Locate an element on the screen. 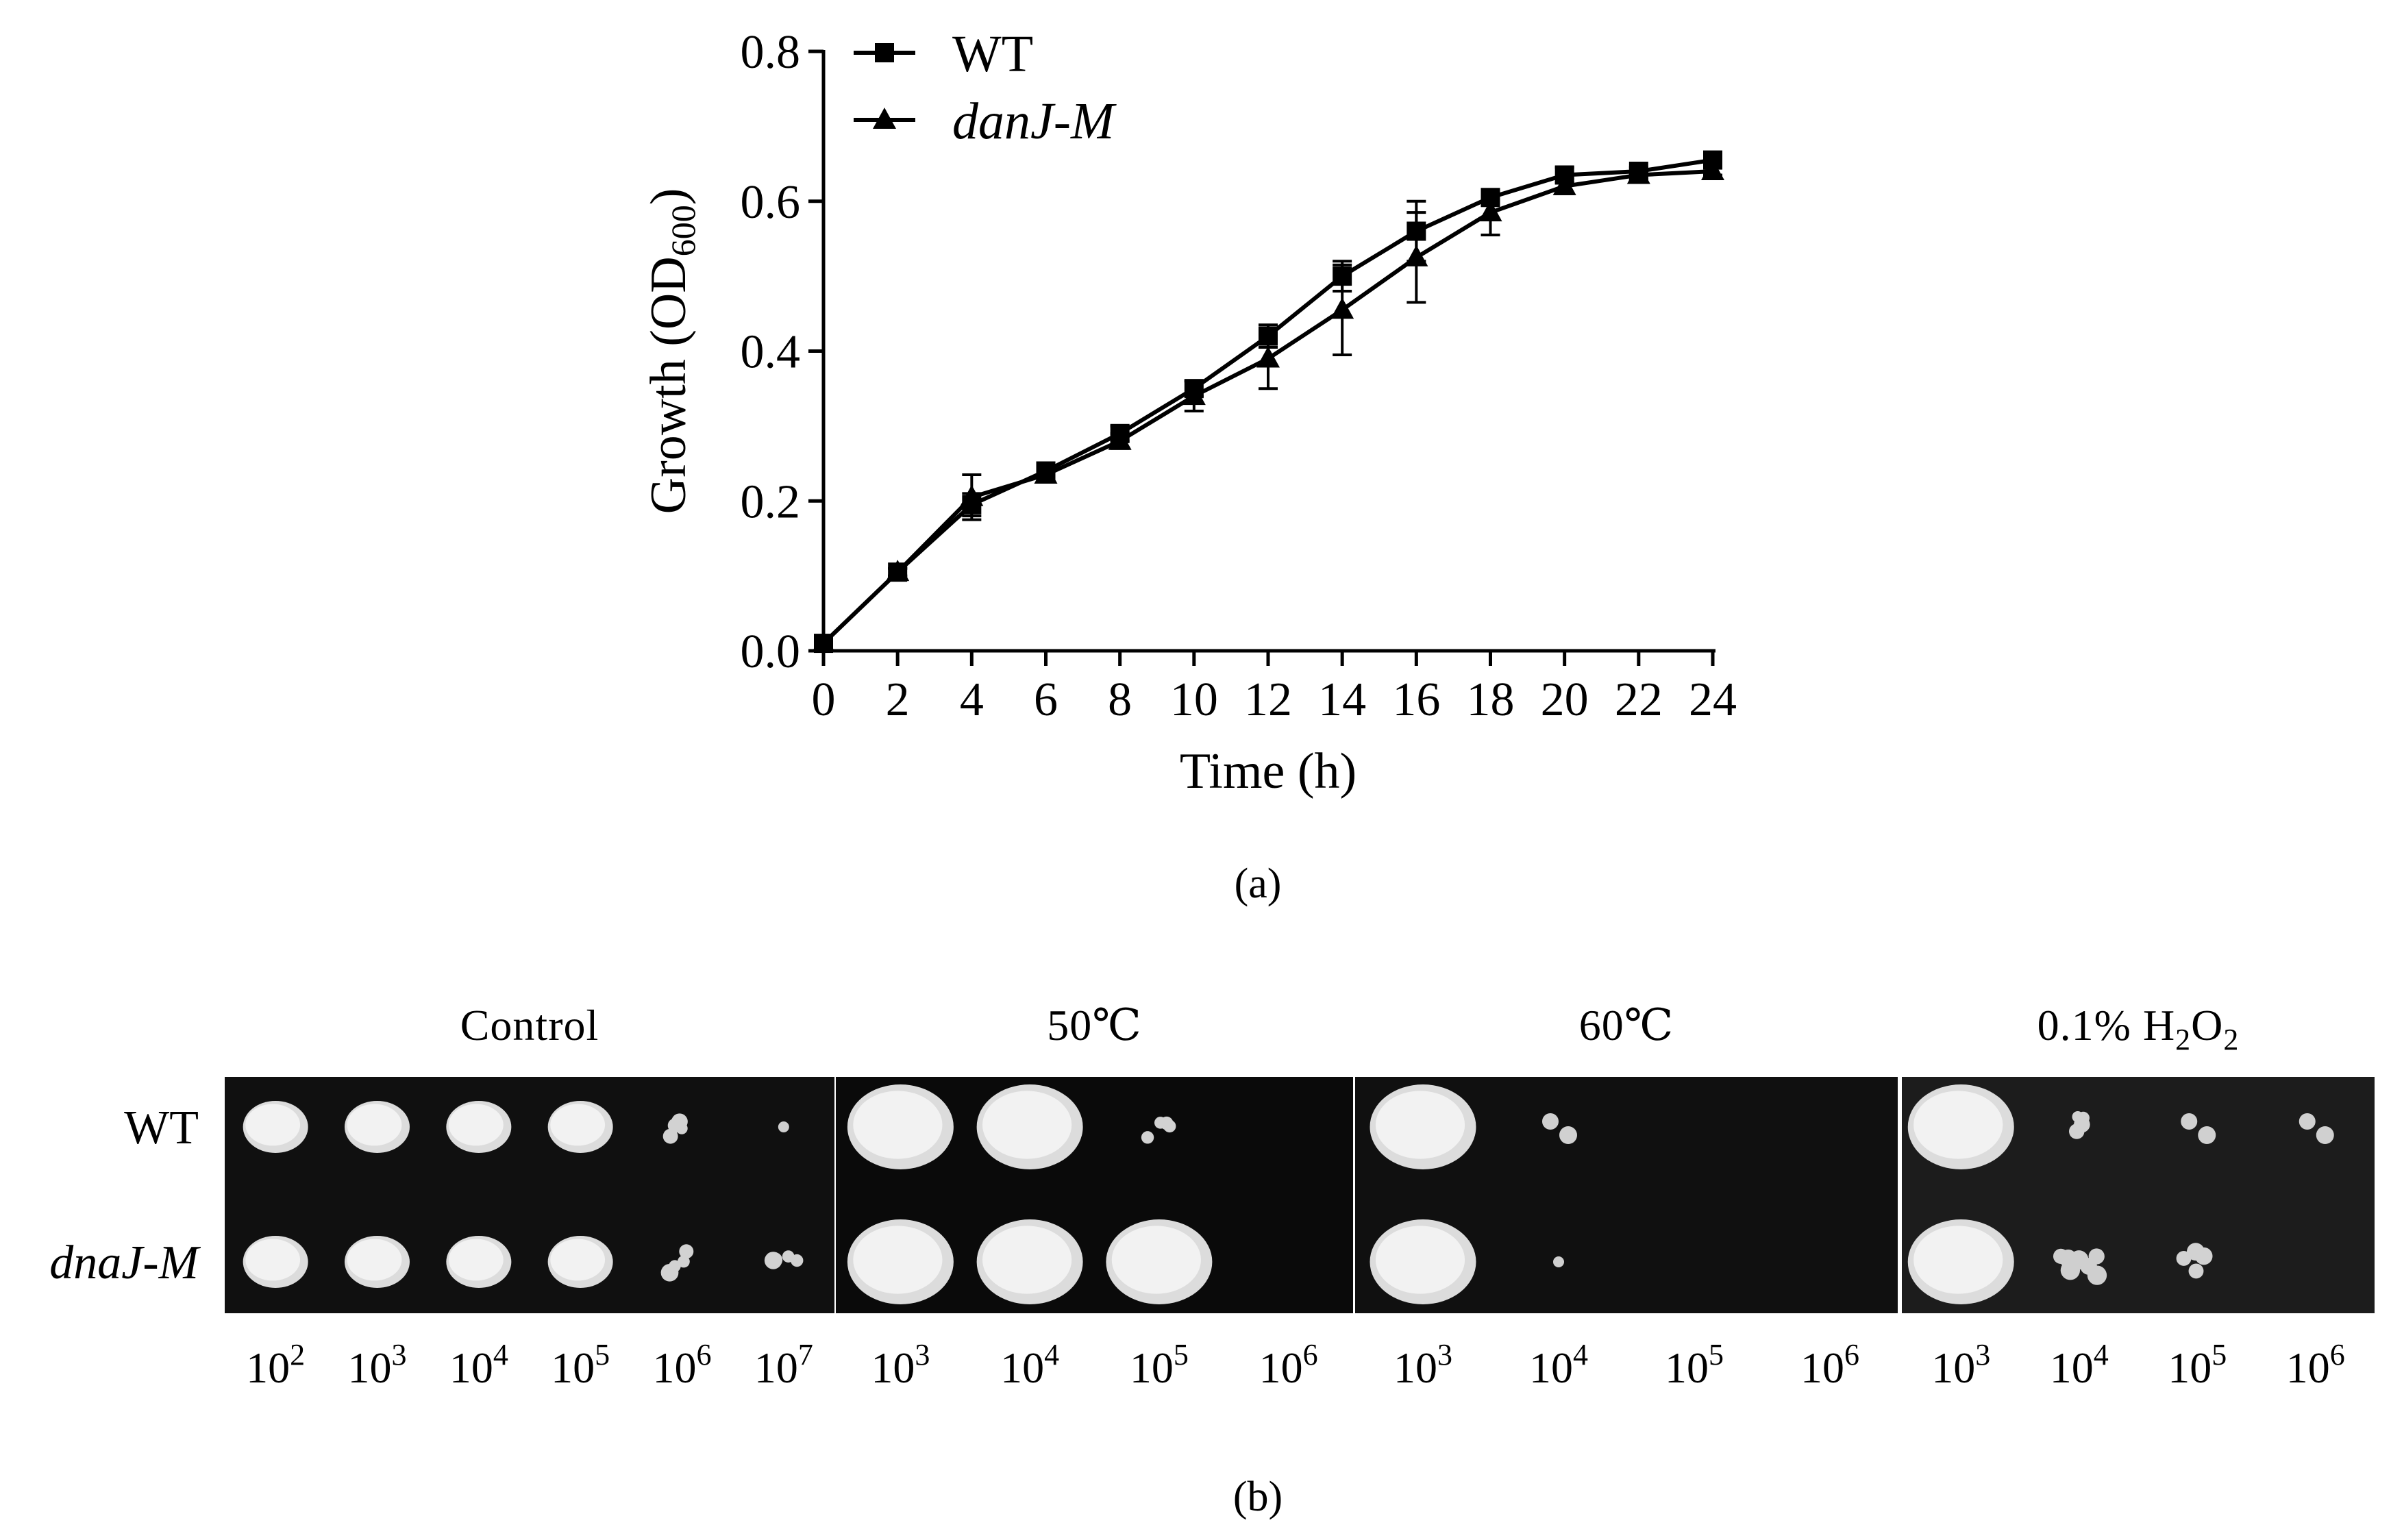  condition-labels: Control 50℃ 60℃ 0.1% H2O2 is located at coordinates (1350, 1028).